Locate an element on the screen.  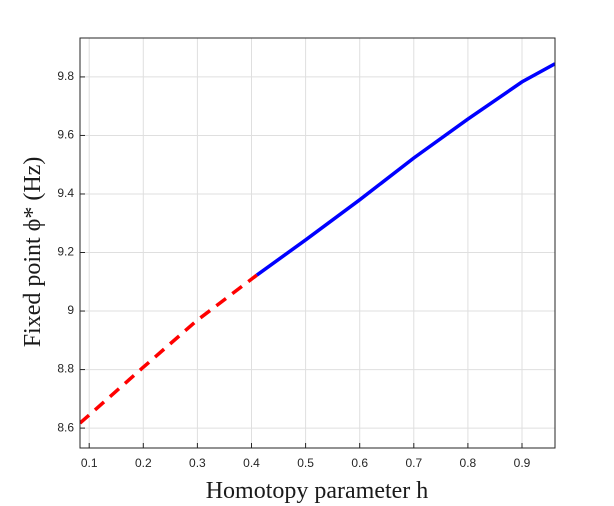
data-line is located at coordinates (169, 349).